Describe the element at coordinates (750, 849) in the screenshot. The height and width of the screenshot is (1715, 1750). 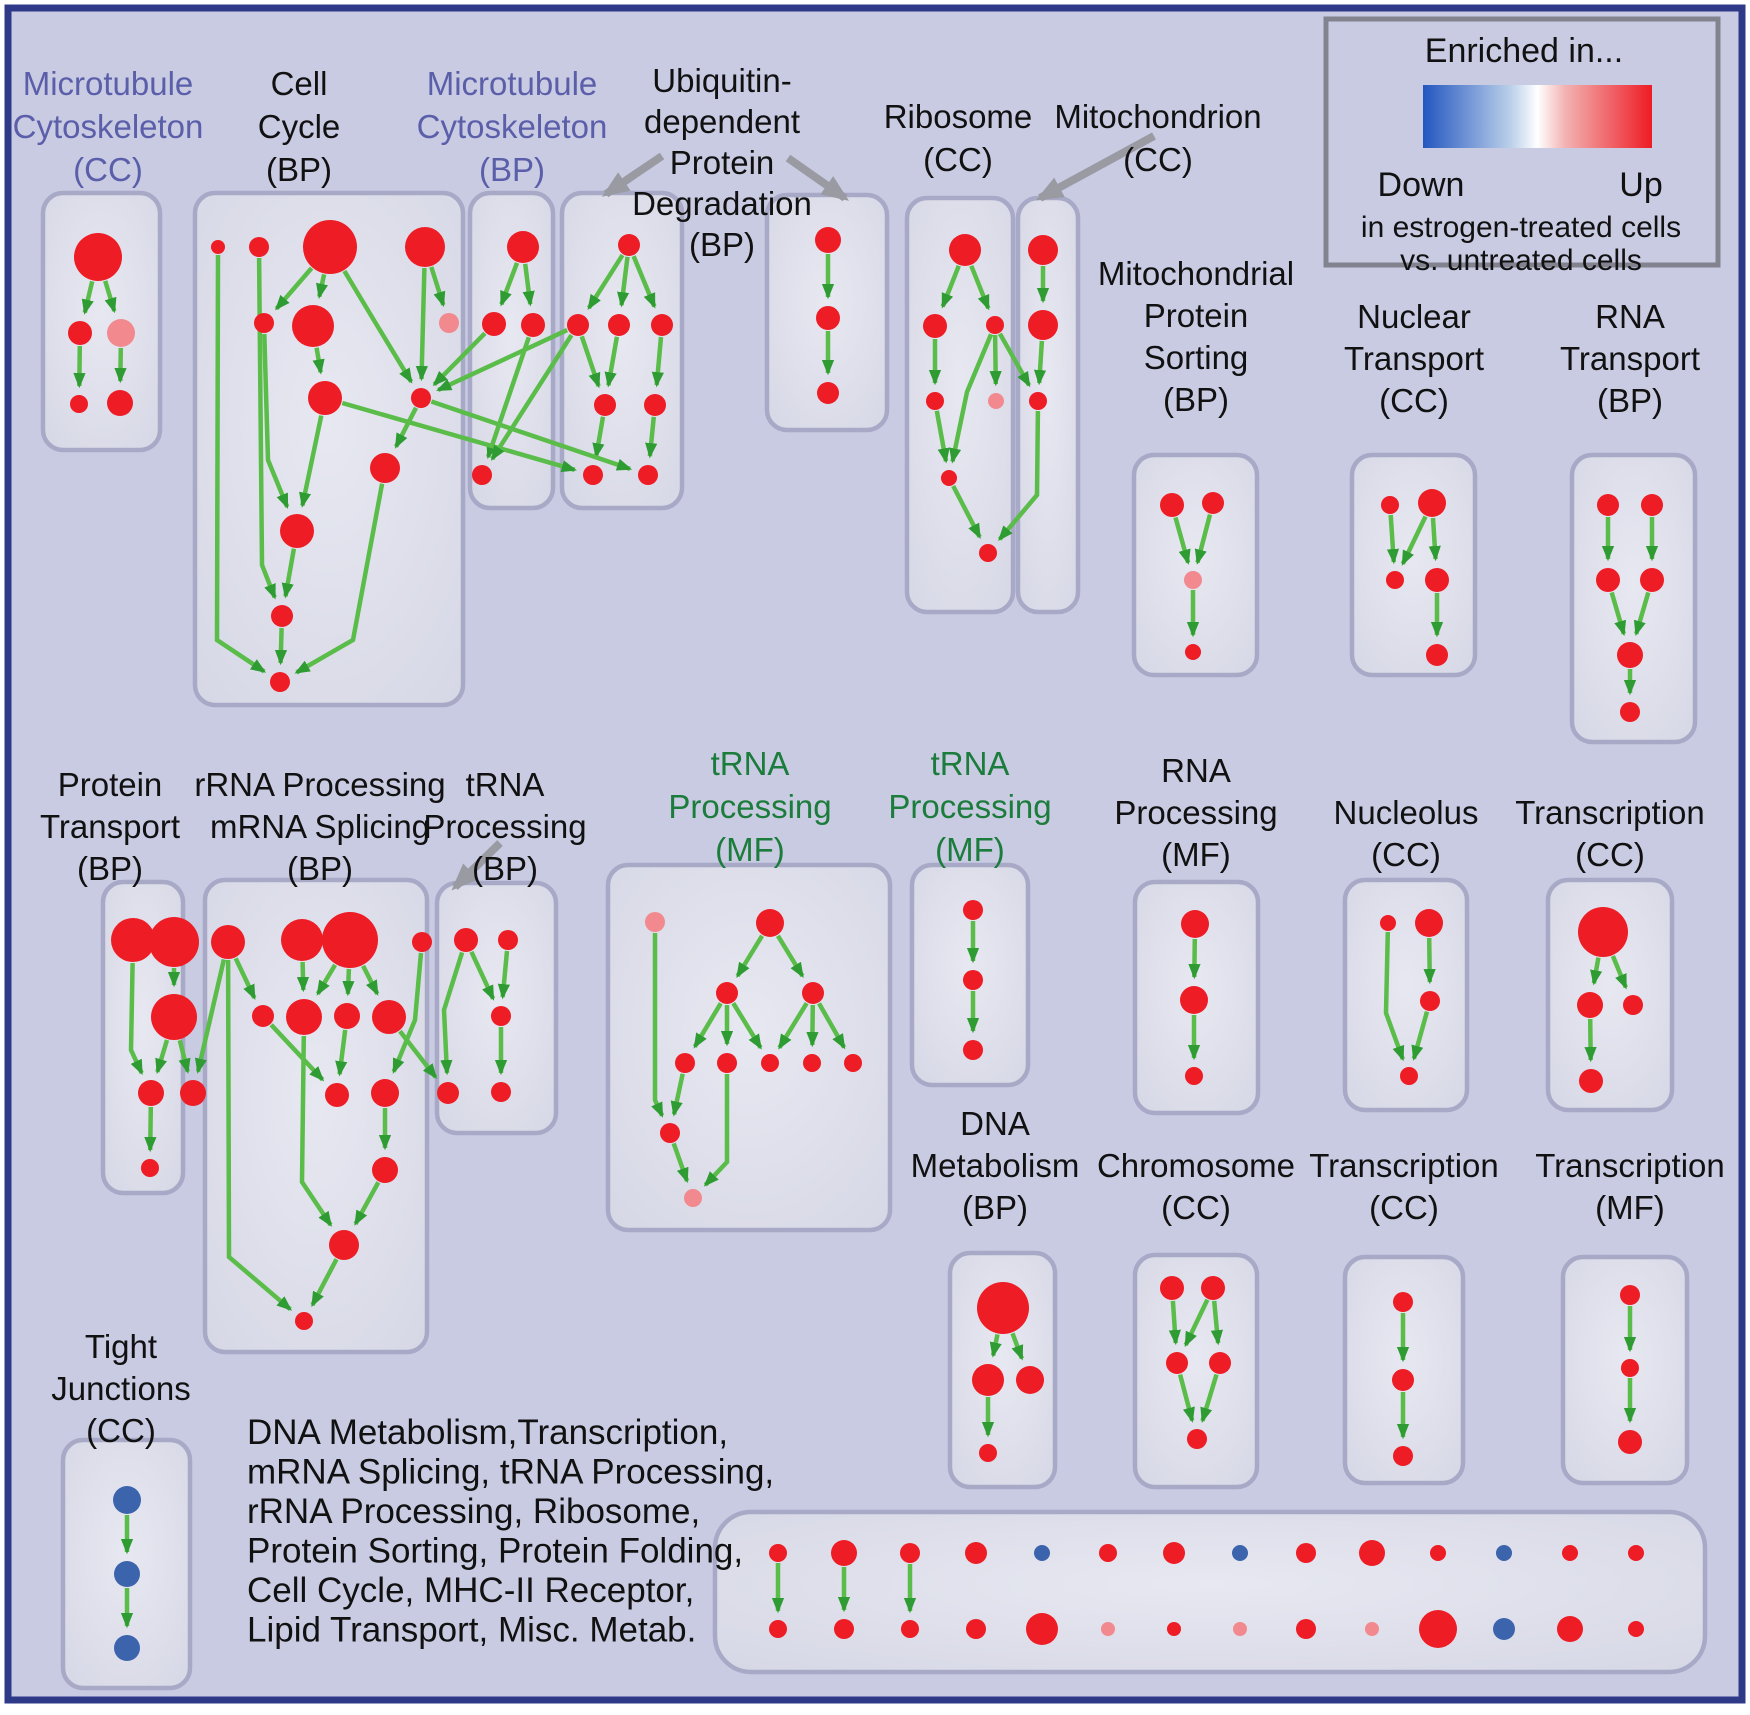
I see `label-trna-mf-1-line2: (MF)` at that location.